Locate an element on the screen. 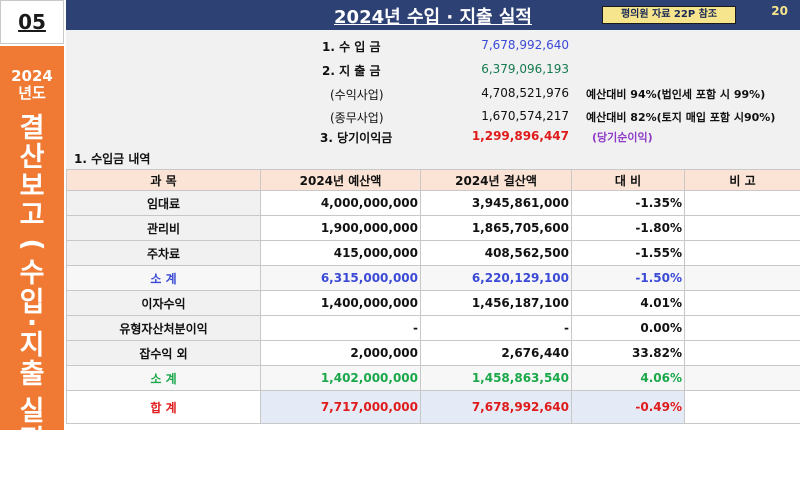 This screenshot has height=502, width=800. section-heading: 1. 수입금 내역 is located at coordinates (112, 158).